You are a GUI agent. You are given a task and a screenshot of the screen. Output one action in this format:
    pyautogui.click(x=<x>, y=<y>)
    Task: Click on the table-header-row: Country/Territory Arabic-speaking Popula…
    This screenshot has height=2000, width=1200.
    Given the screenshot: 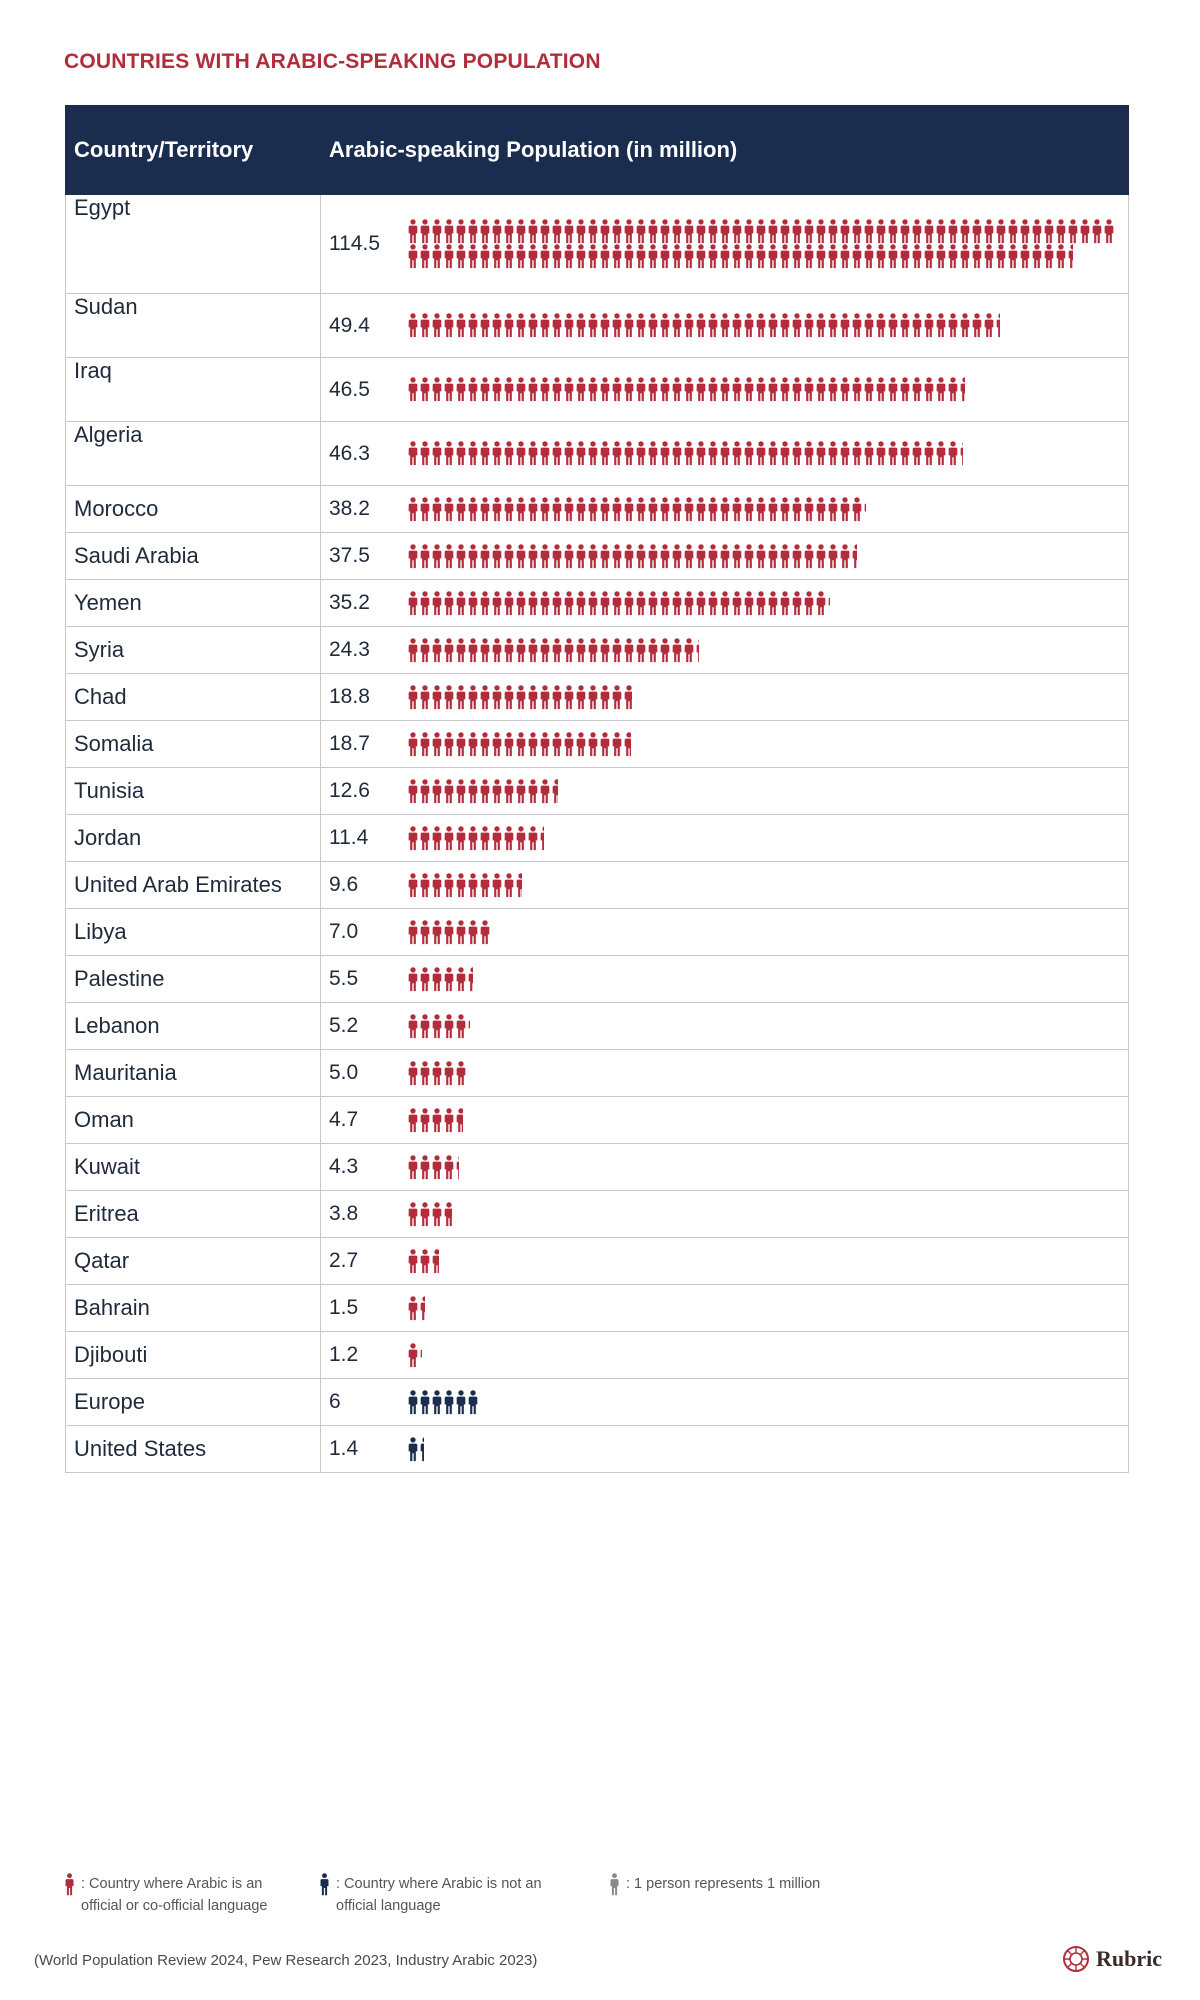 What is the action you would take?
    pyautogui.click(x=597, y=150)
    